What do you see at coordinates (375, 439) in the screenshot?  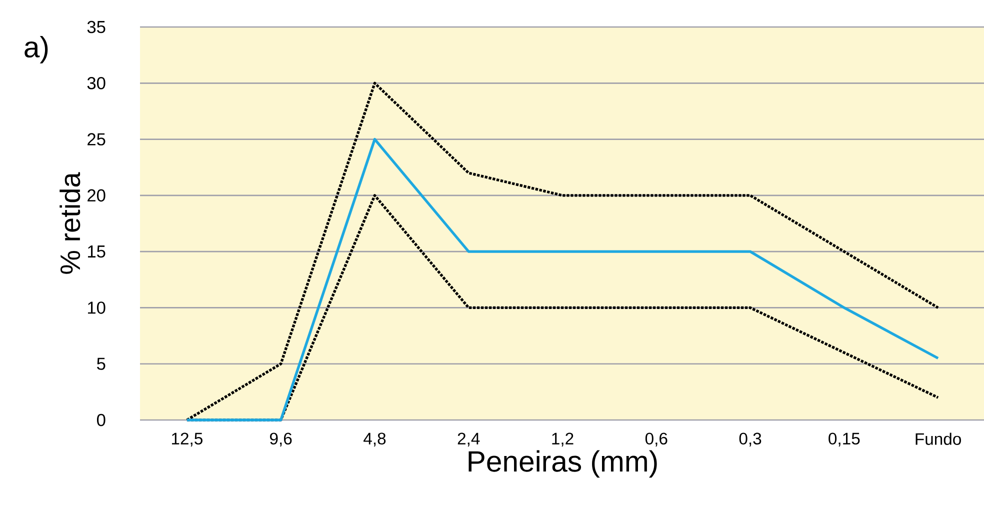 I see `x-tick-label: 4,8` at bounding box center [375, 439].